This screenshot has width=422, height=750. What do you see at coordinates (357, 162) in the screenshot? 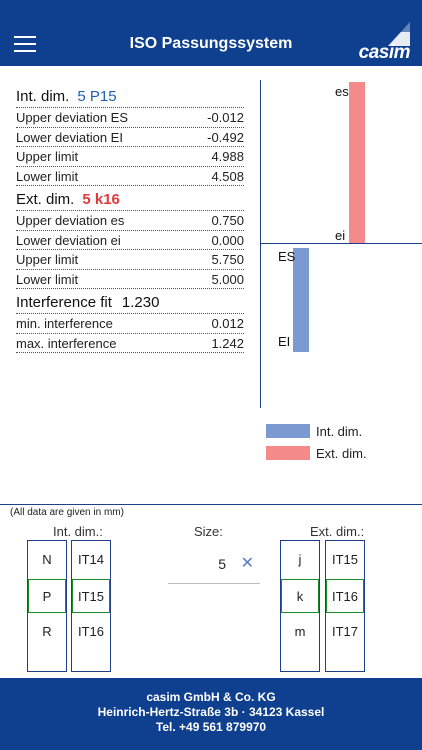
I see `external-tolerance-bar` at bounding box center [357, 162].